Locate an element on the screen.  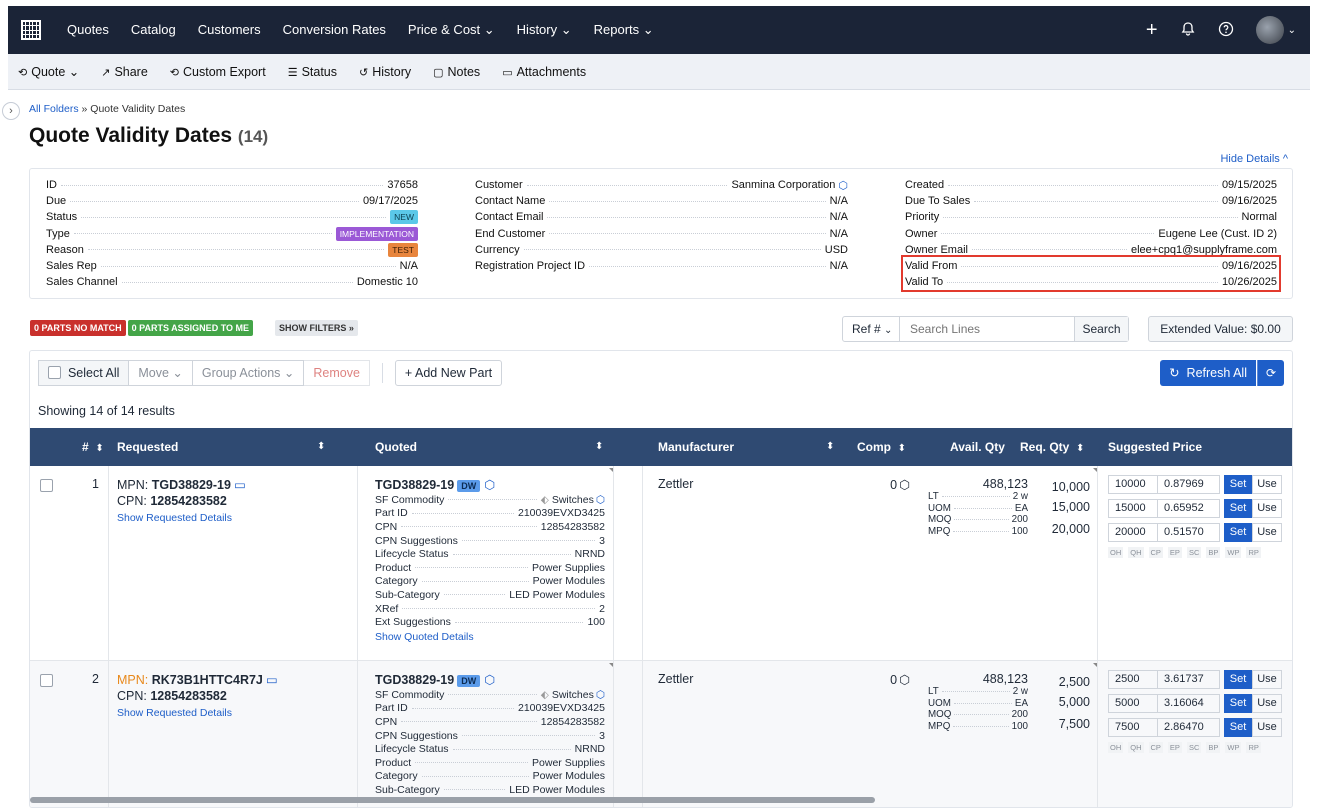
toolbar-item-2: ⟲ Custom Export is located at coordinates (218, 72).